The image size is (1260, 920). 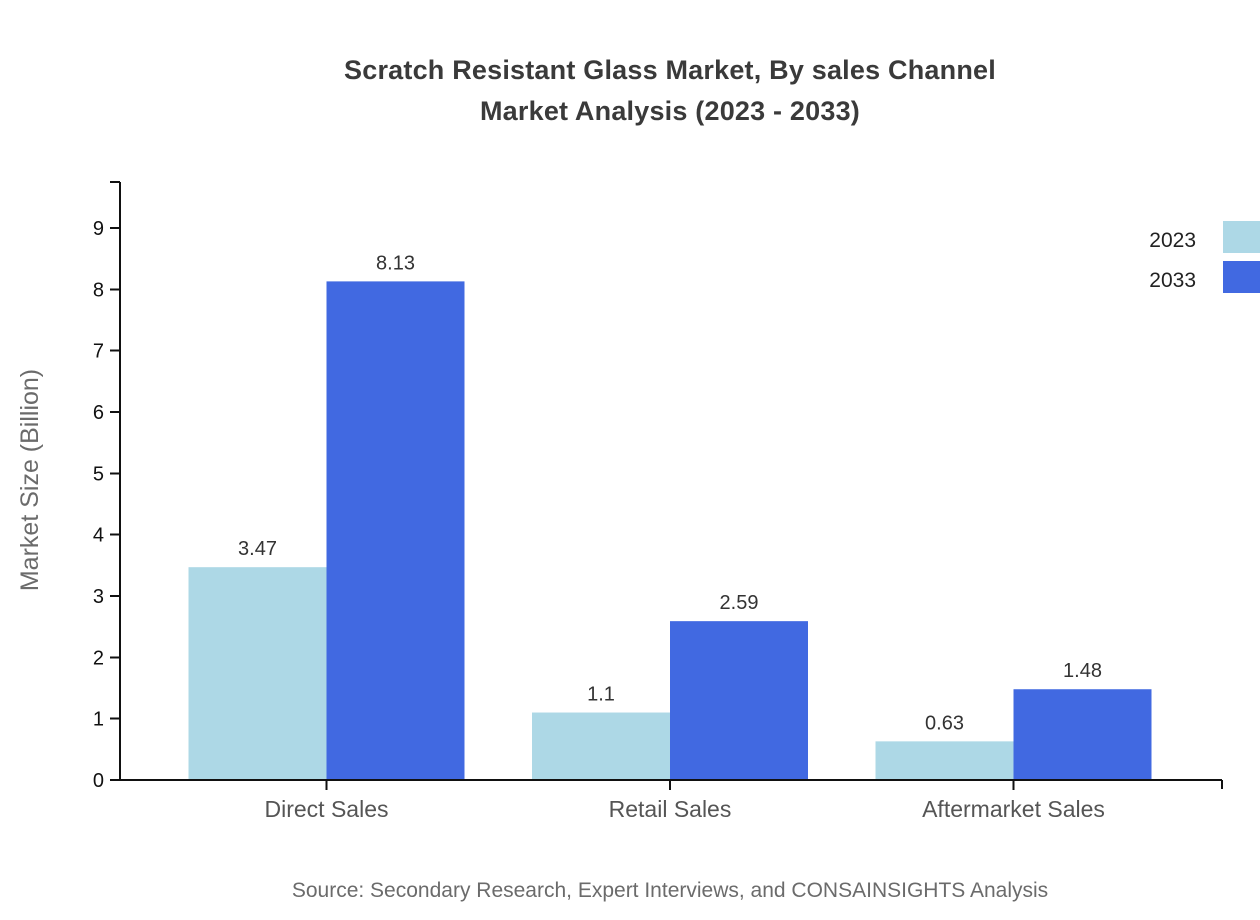 What do you see at coordinates (98, 720) in the screenshot?
I see `y-axis-tick-label: 1` at bounding box center [98, 720].